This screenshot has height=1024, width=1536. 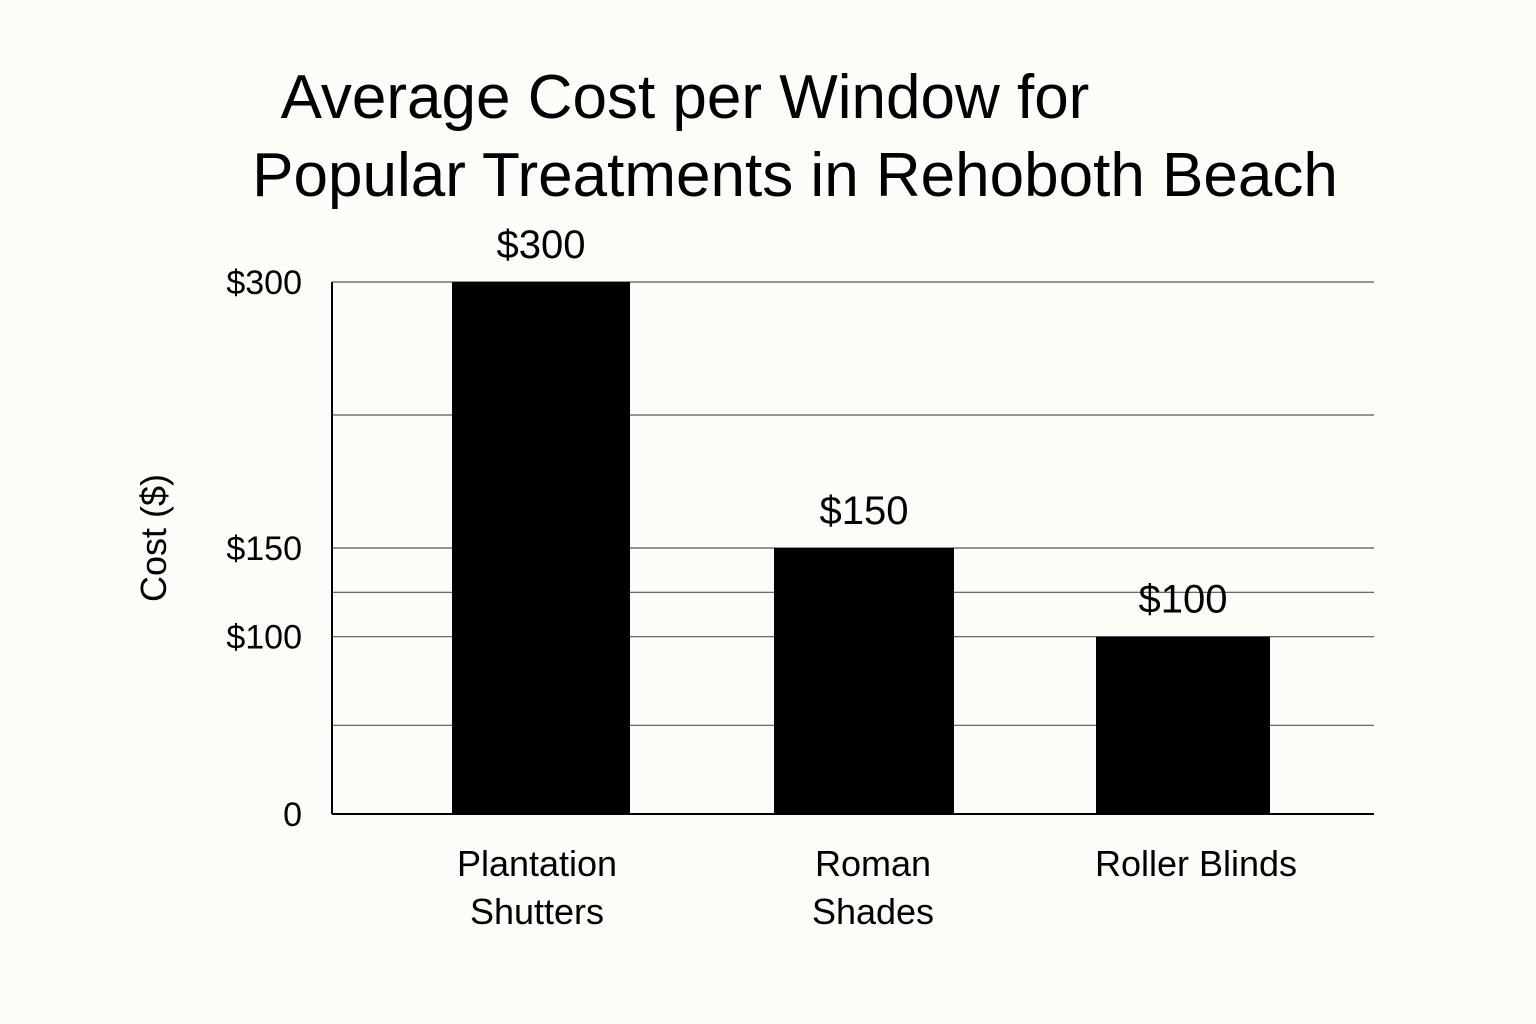 What do you see at coordinates (873, 911) in the screenshot?
I see `x-category-label-line: Shades` at bounding box center [873, 911].